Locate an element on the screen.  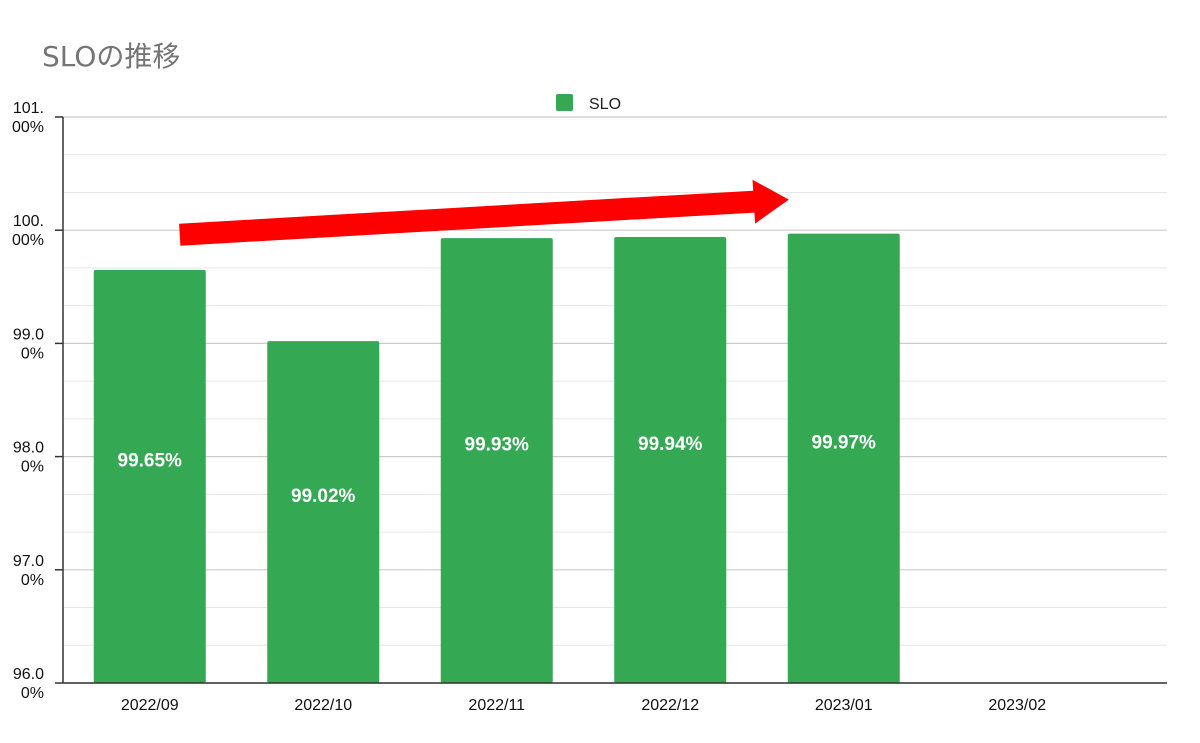
bar-data-label: 99.97% is located at coordinates (844, 442).